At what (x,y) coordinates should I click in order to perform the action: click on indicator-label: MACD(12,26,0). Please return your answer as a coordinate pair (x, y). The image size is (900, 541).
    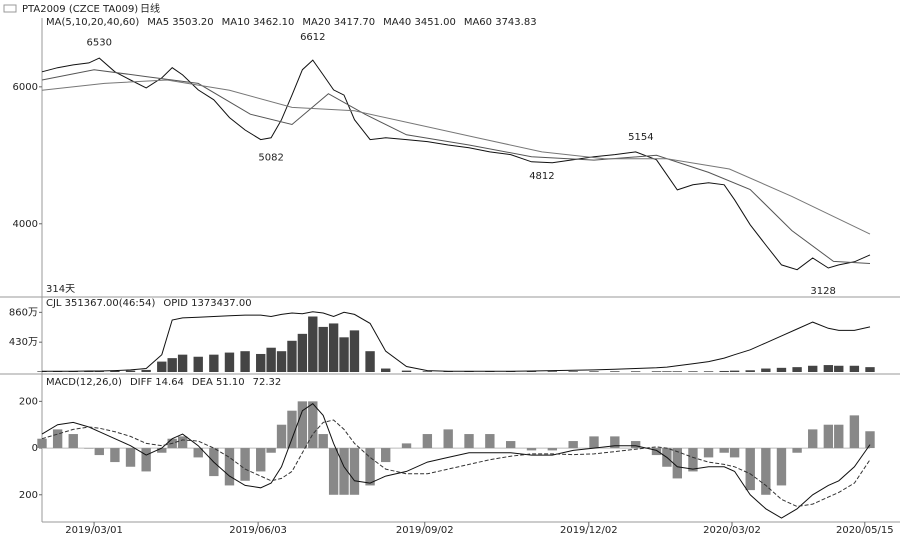
    Looking at the image, I should click on (84, 382).